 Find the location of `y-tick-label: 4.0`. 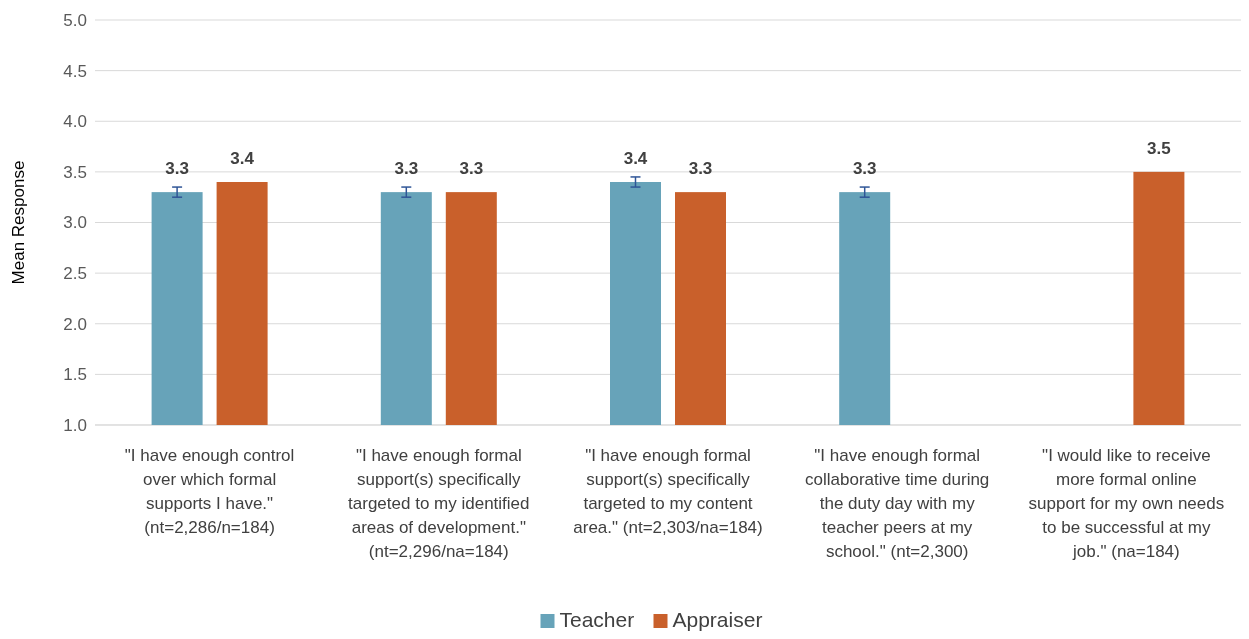

y-tick-label: 4.0 is located at coordinates (75, 122).